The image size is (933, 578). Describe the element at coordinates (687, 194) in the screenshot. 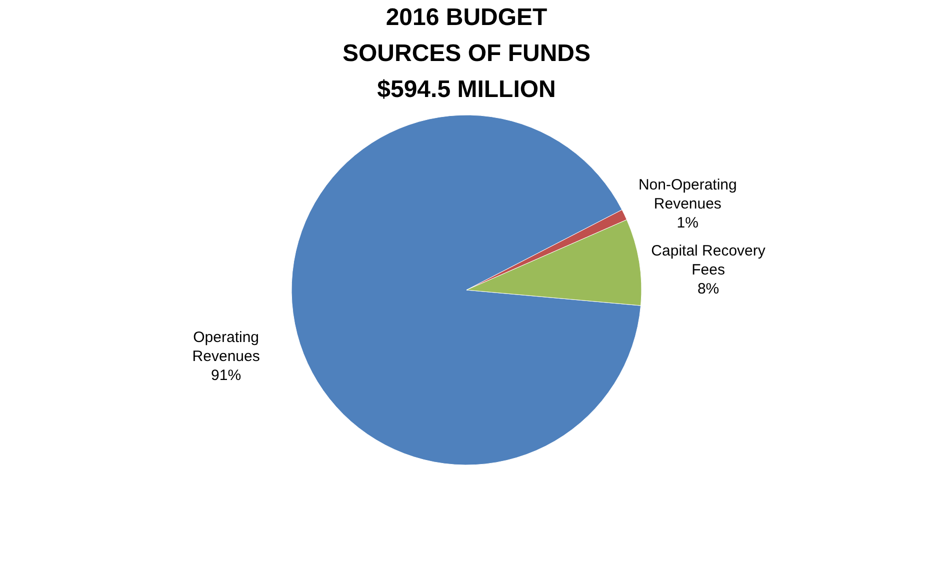

I see `slice-label: Non-Operating Revenues` at that location.